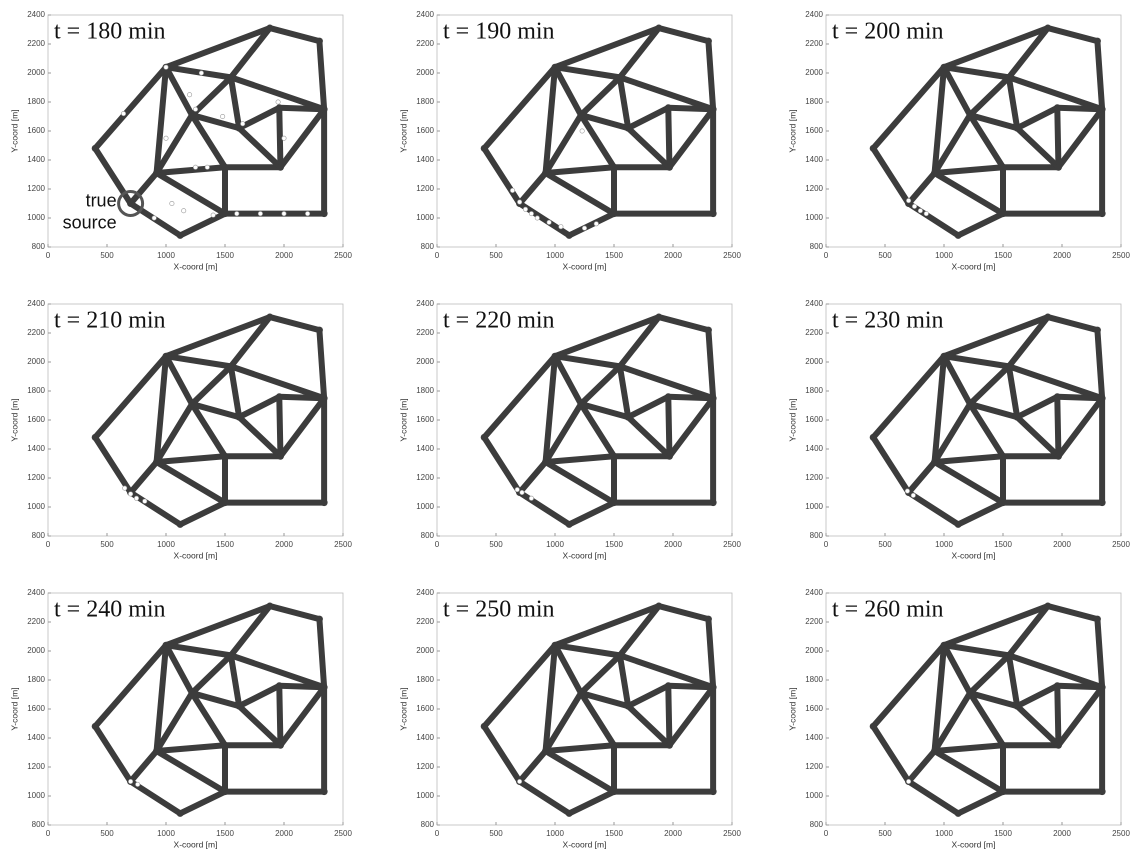 The width and height of the screenshot is (1135, 858). I want to click on panel-title: t = 180 min, so click(110, 32).